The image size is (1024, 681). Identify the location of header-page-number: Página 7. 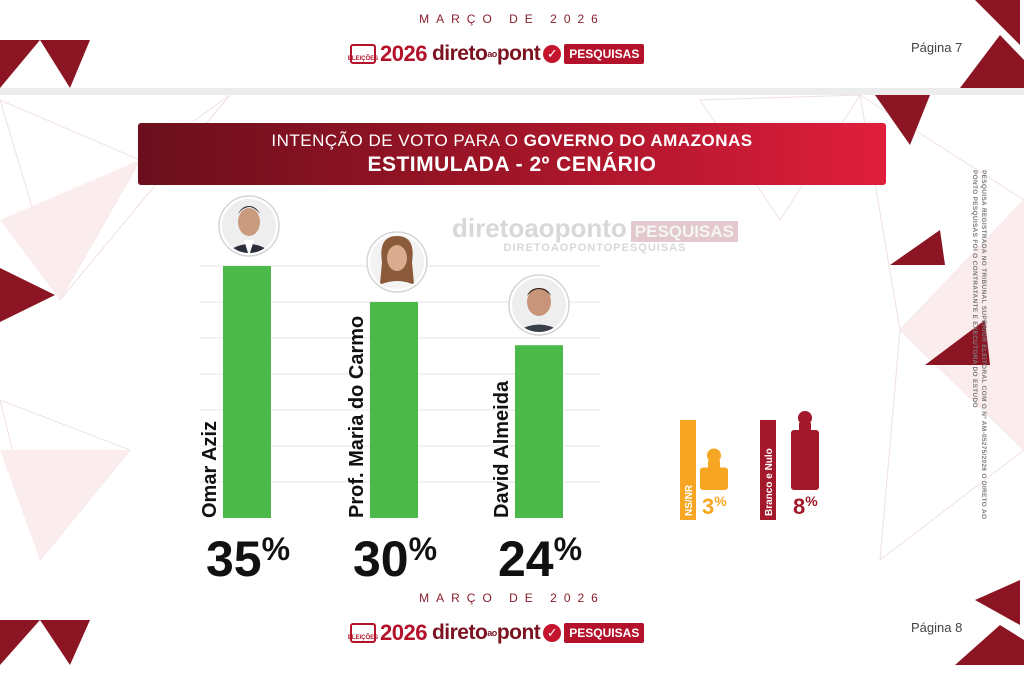
(937, 47).